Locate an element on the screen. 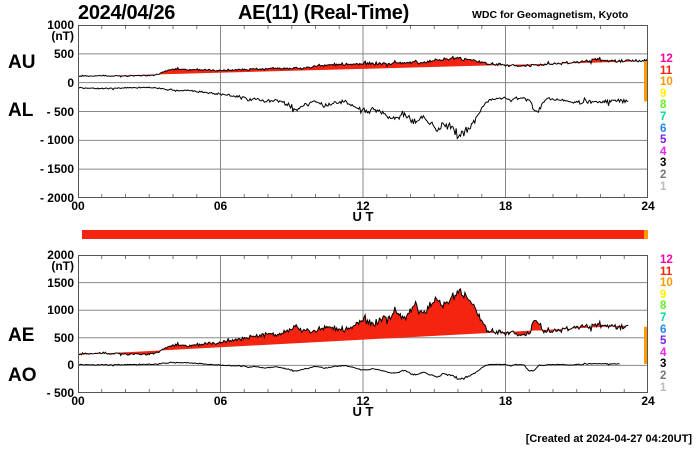  station-count-legend-bottom: 12 11 10 9 8 7 6 5 4 3 2 1 is located at coordinates (666, 324).